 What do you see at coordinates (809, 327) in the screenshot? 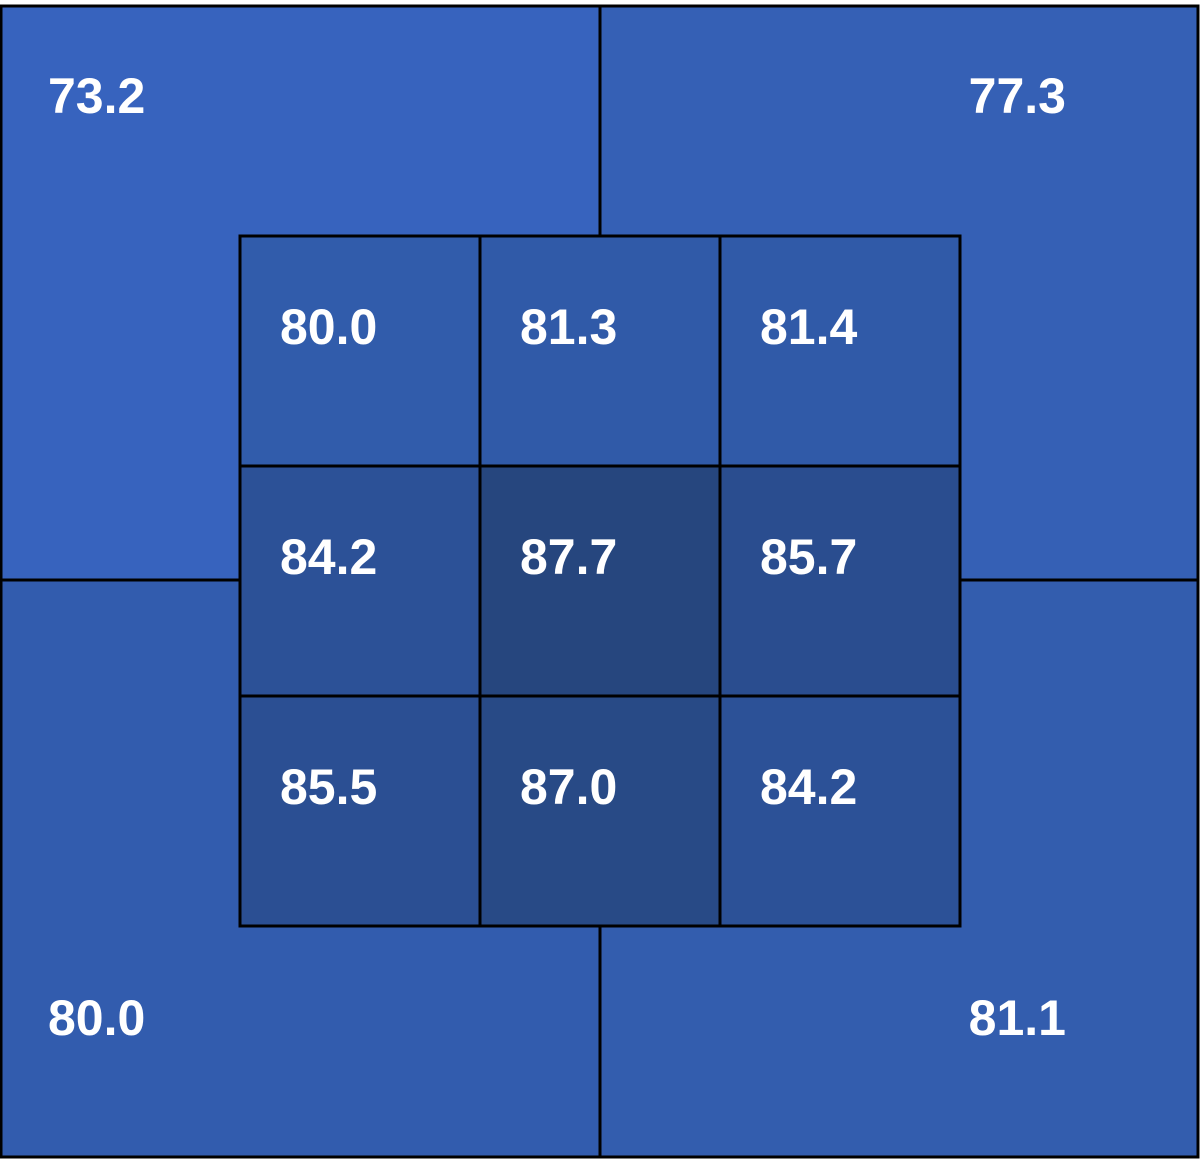
I see `inner-zone-label: 81.4` at bounding box center [809, 327].